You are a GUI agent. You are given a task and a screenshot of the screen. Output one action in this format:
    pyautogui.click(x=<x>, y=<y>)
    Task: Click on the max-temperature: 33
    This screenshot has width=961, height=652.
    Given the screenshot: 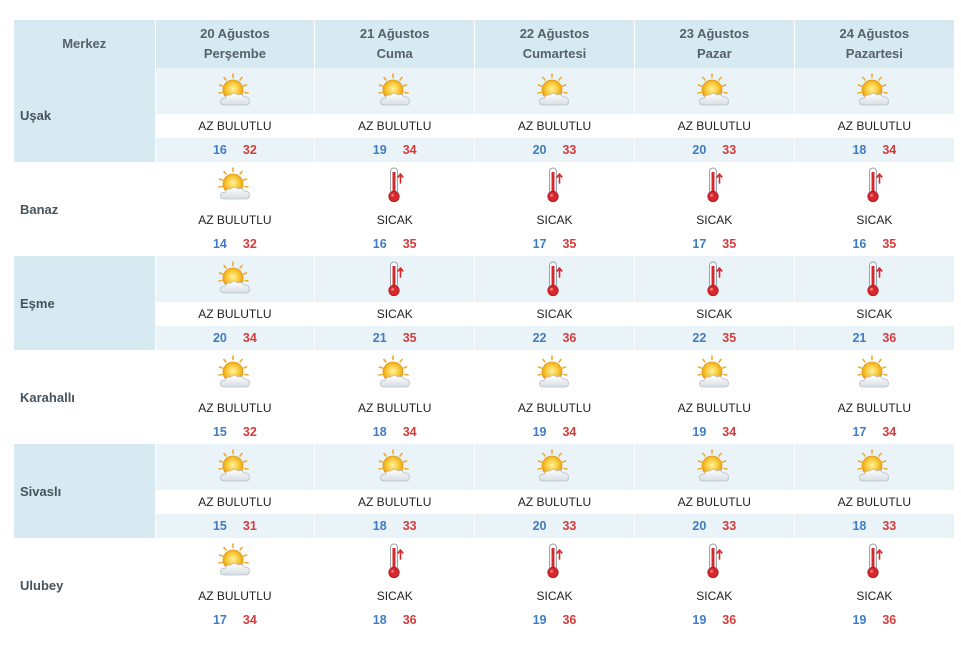 What is the action you would take?
    pyautogui.click(x=729, y=526)
    